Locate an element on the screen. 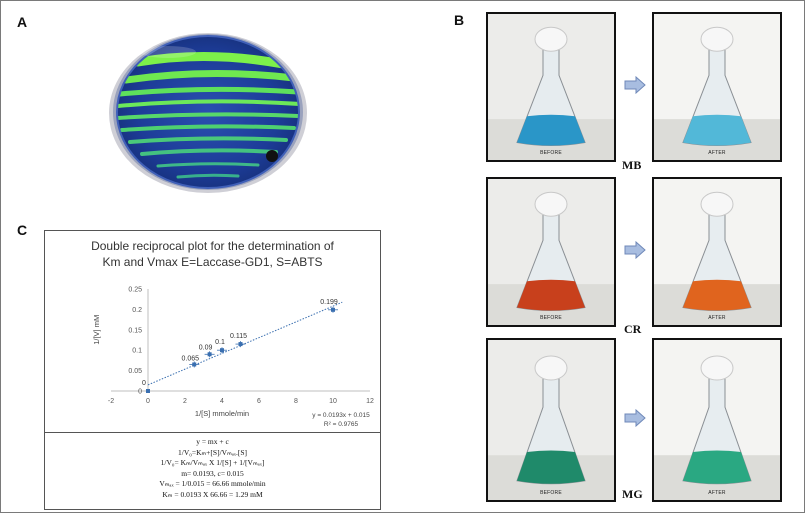 Image resolution: width=805 pixels, height=513 pixels. dye-label-mb: MB is located at coordinates (632, 165).